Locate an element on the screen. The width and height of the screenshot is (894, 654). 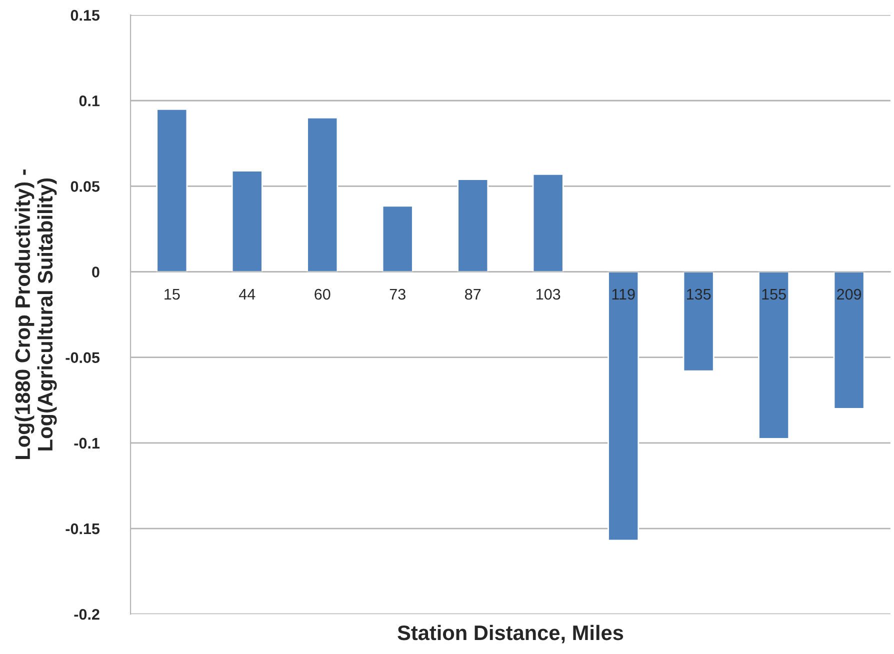
y-tick-label: -0.05 is located at coordinates (83, 358).